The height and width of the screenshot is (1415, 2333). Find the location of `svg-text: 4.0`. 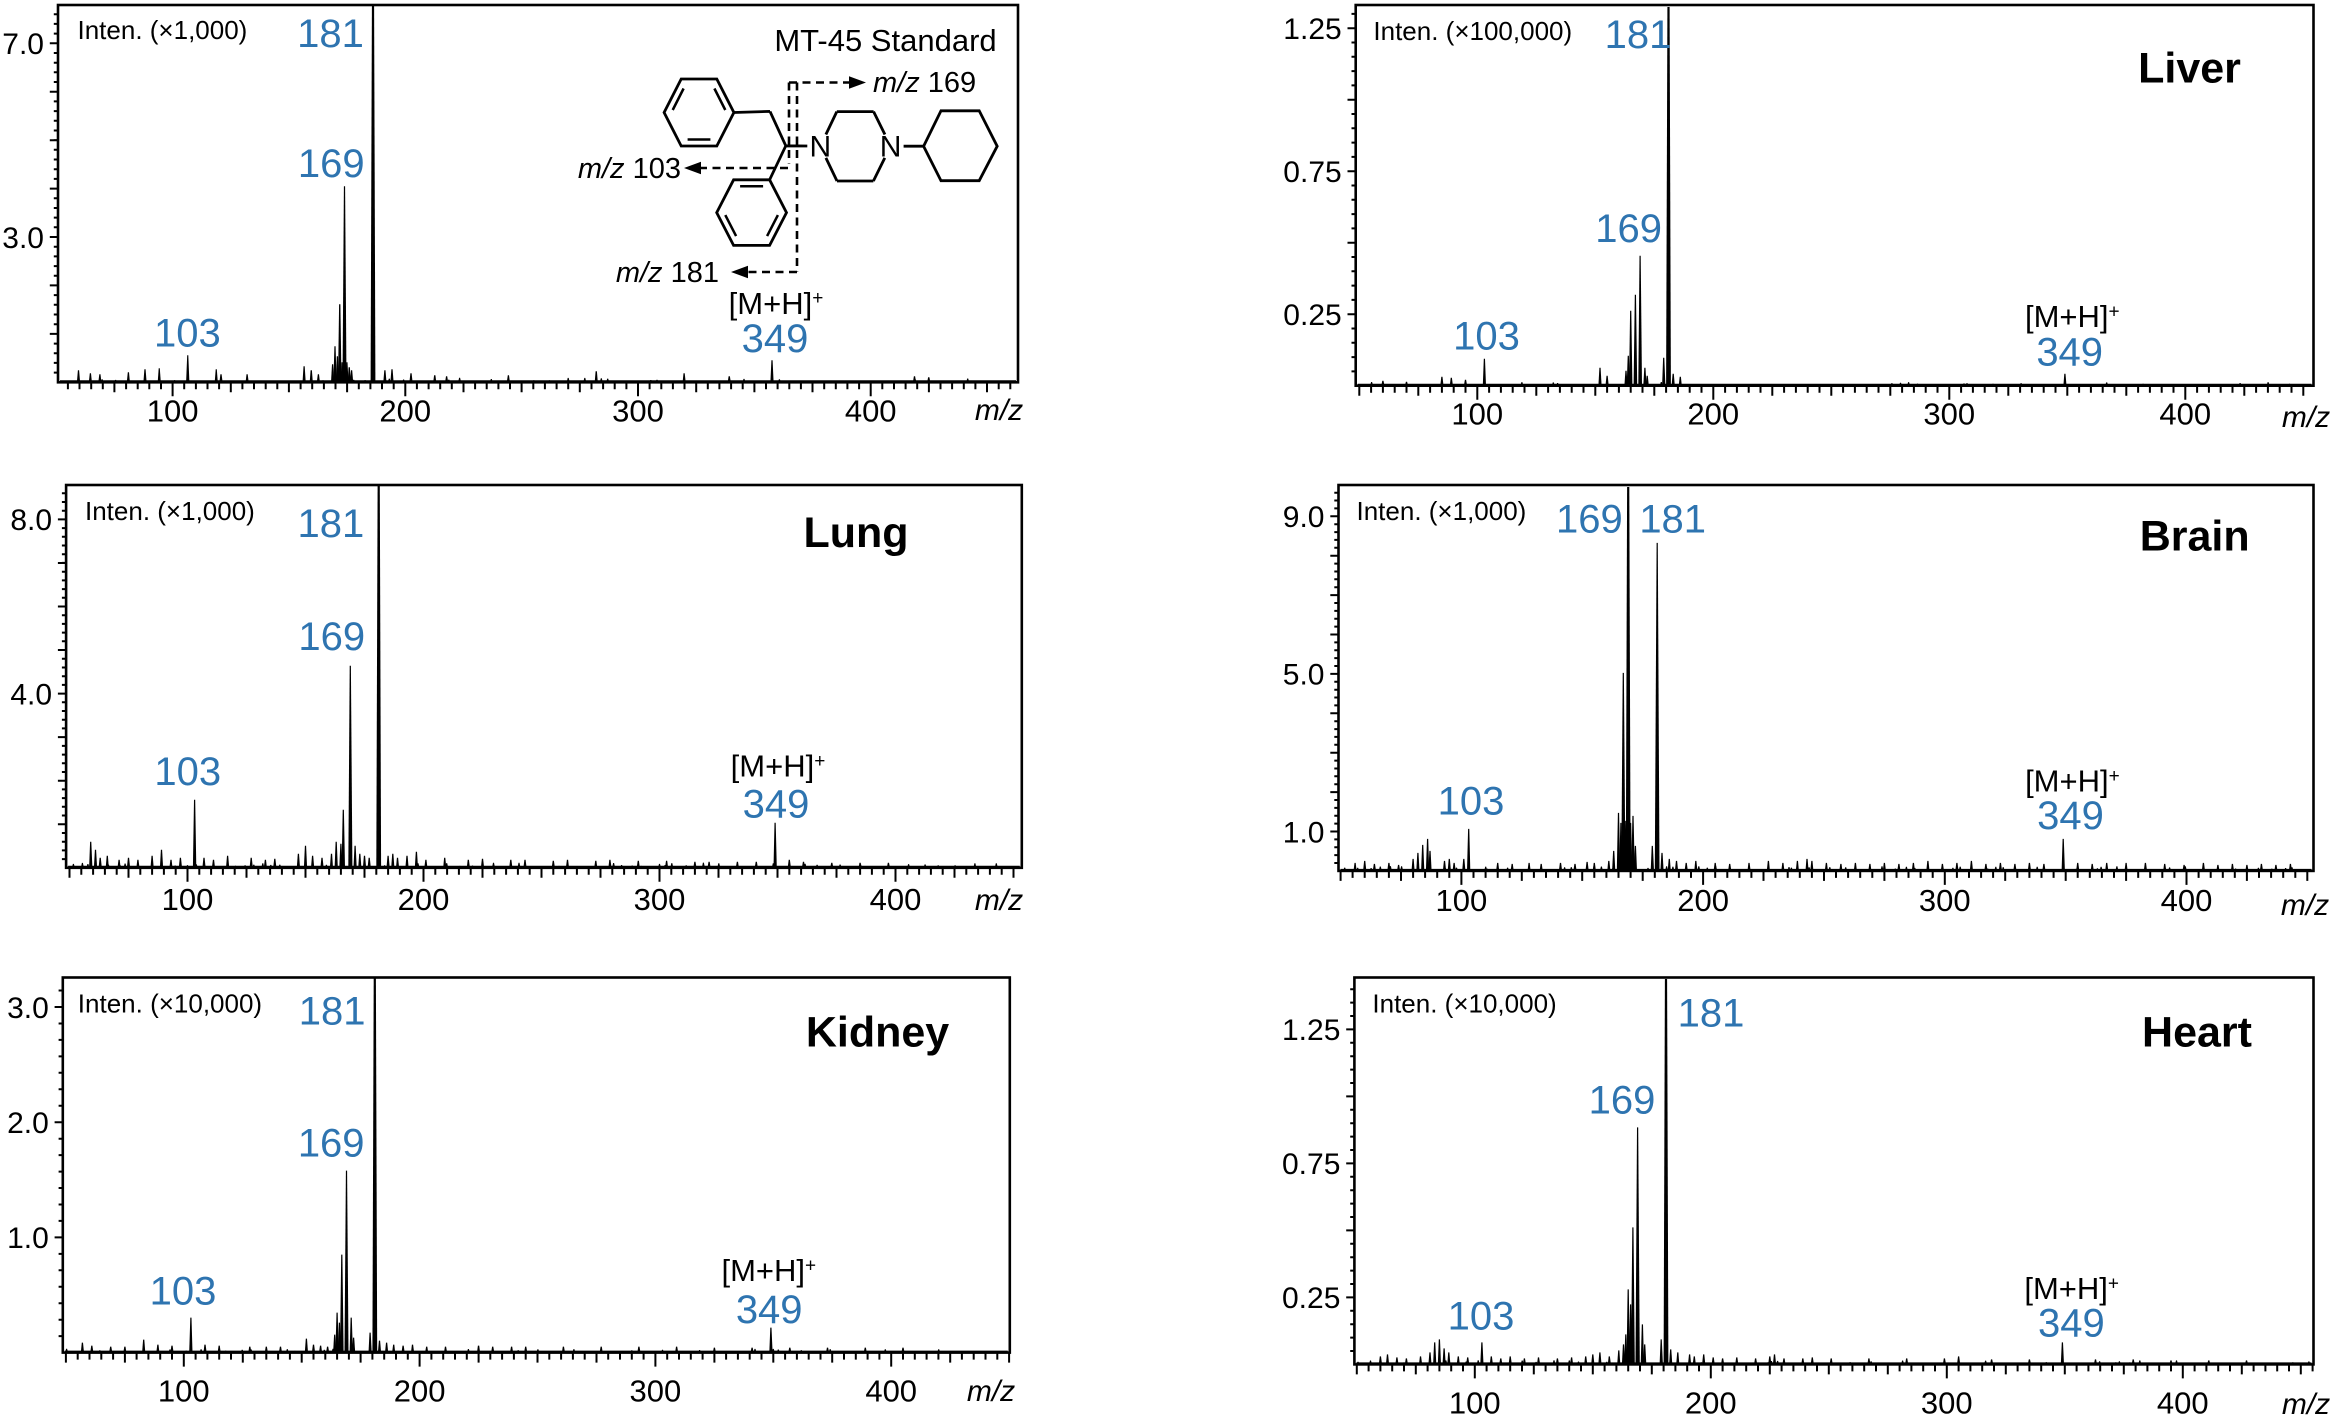

svg-text: 4.0 is located at coordinates (31, 694).